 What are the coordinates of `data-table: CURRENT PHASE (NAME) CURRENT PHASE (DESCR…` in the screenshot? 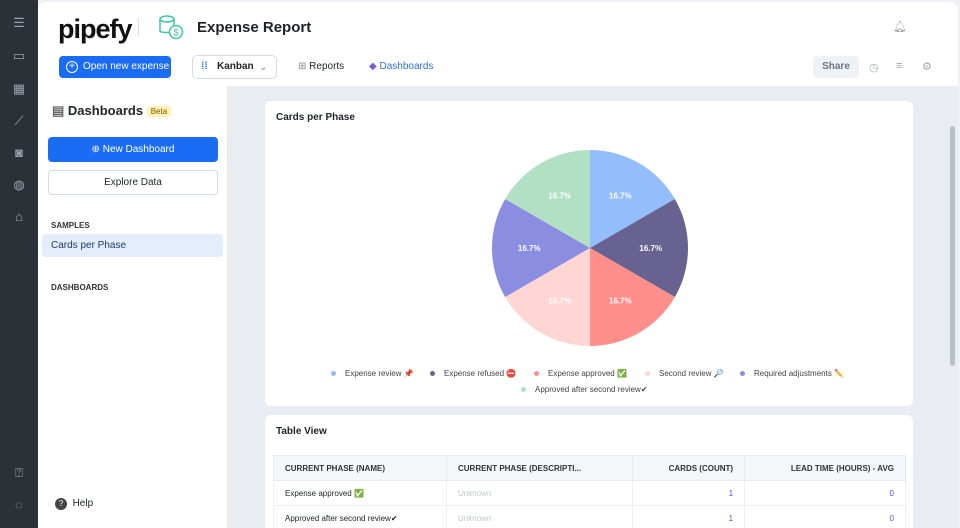 It's located at (589, 491).